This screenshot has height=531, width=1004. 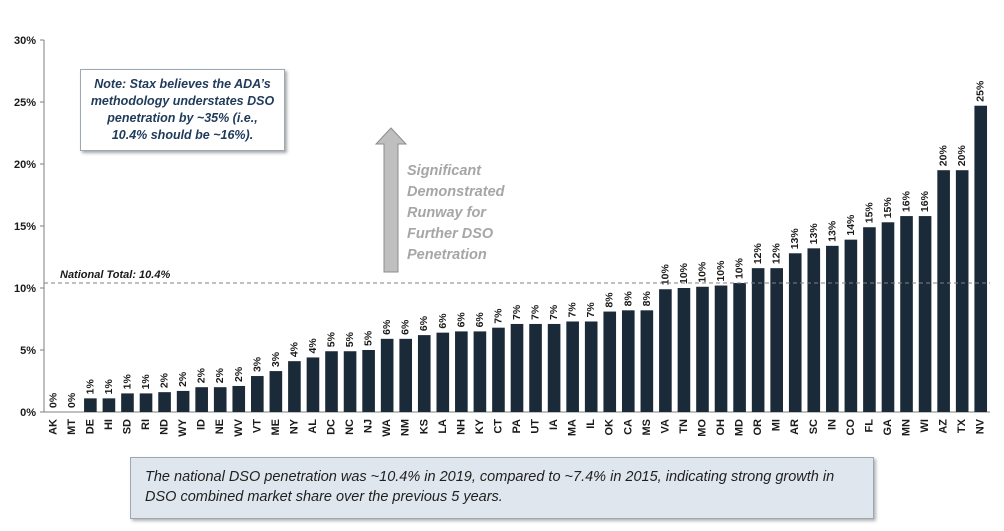 What do you see at coordinates (610, 300) in the screenshot?
I see `data-label: 8%` at bounding box center [610, 300].